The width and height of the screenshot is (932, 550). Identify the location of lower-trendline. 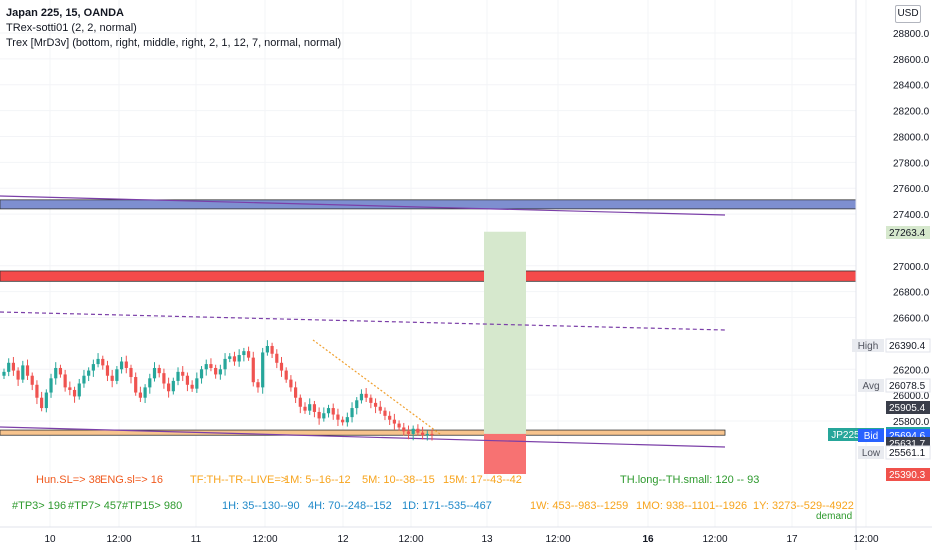
(363, 437).